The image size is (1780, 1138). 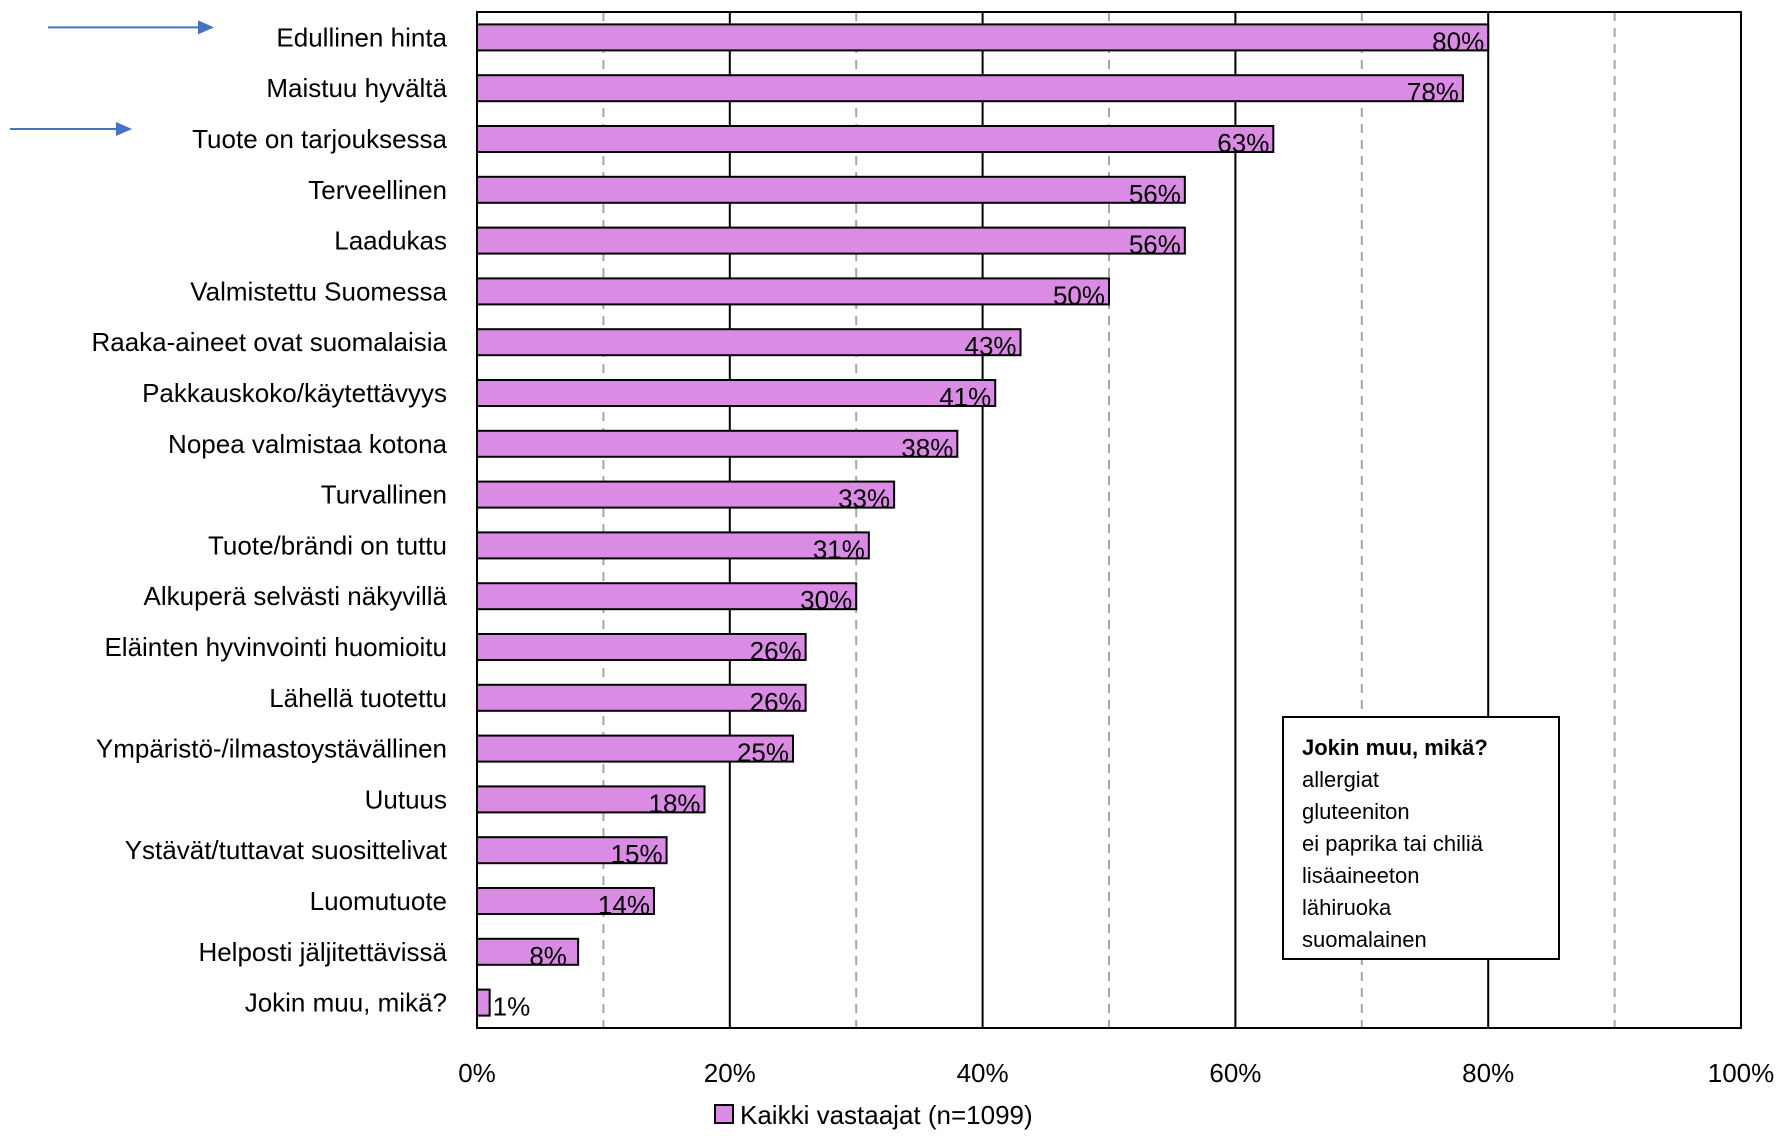 I want to click on category-label: Edullinen hinta, so click(x=361, y=37).